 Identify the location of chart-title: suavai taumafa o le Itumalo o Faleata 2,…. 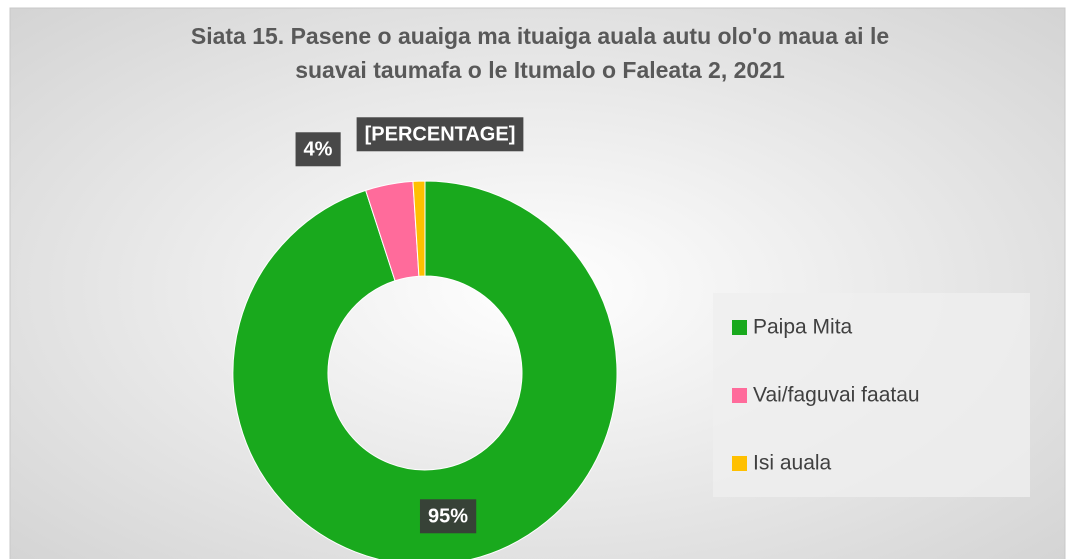
(540, 70).